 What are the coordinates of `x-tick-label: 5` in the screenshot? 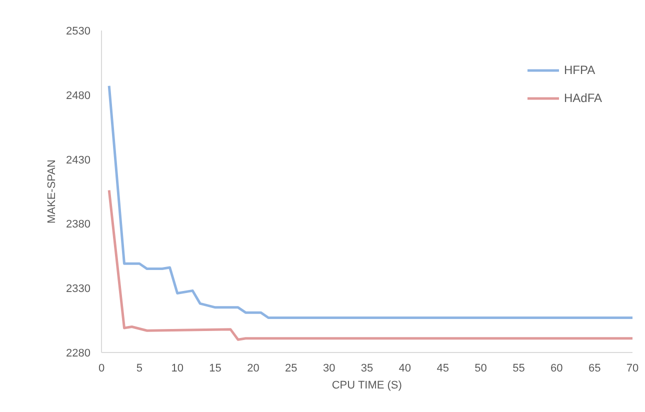 It's located at (139, 368).